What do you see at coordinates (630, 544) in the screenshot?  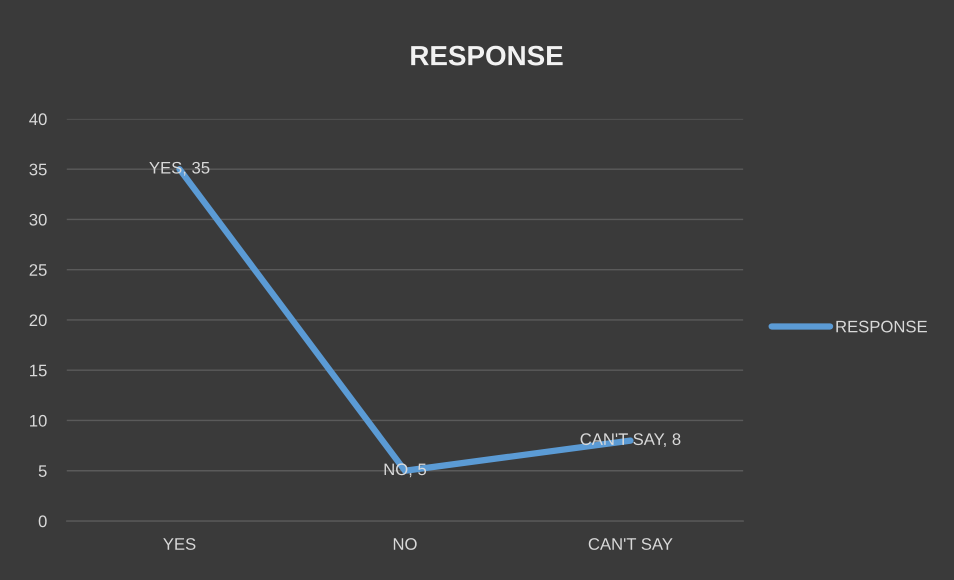 I see `x-tick-label: CAN'T SAY` at bounding box center [630, 544].